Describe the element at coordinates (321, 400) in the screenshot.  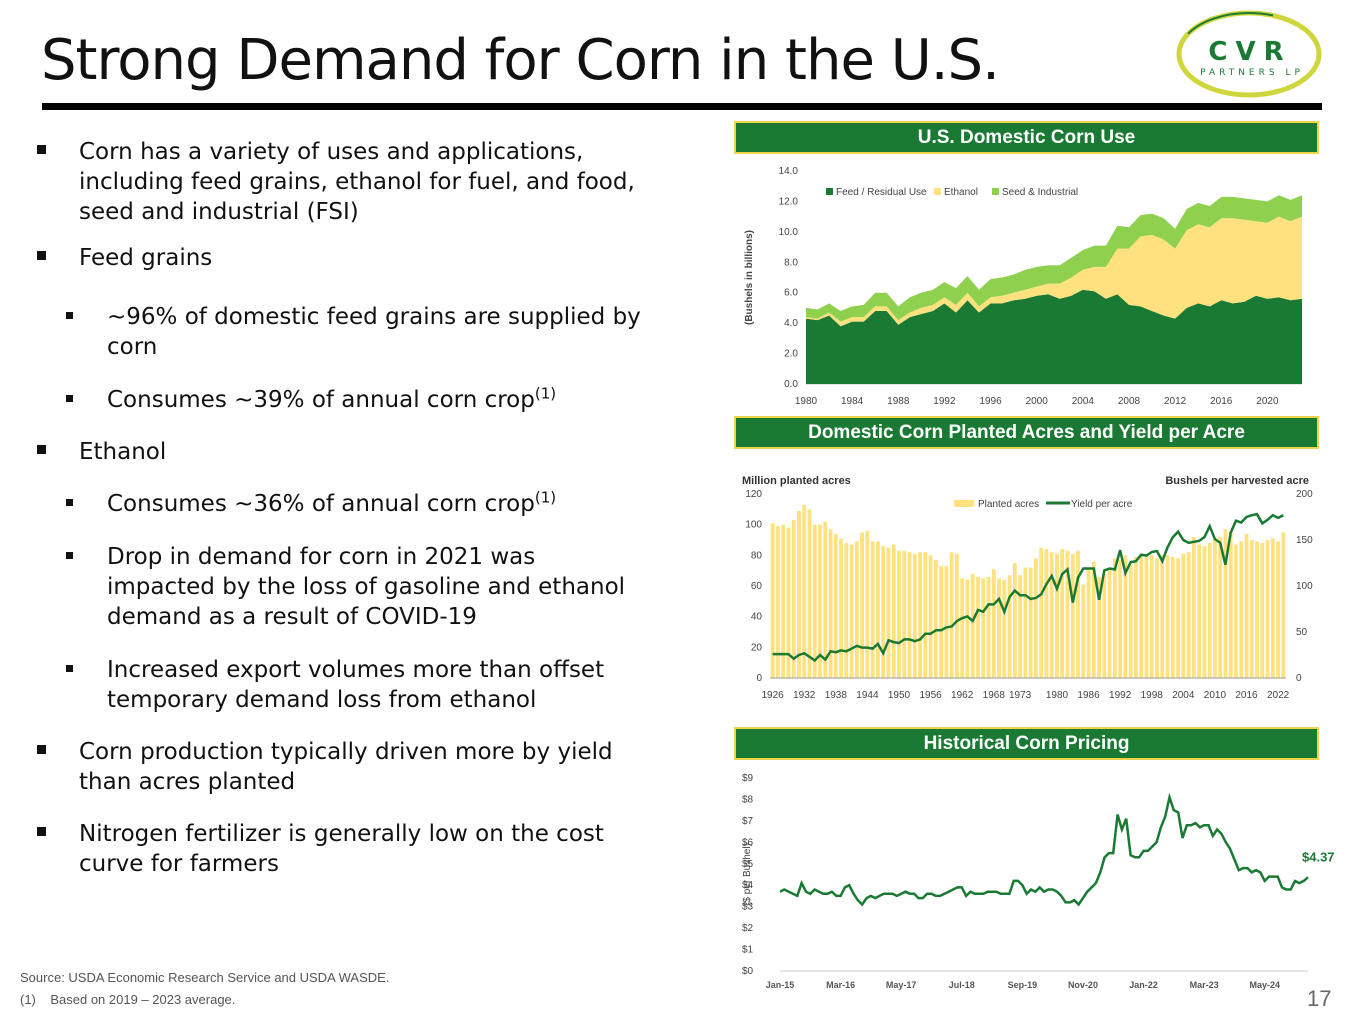
I see `feed-consumption-text: Consumes ~39% of annual corn crop` at that location.